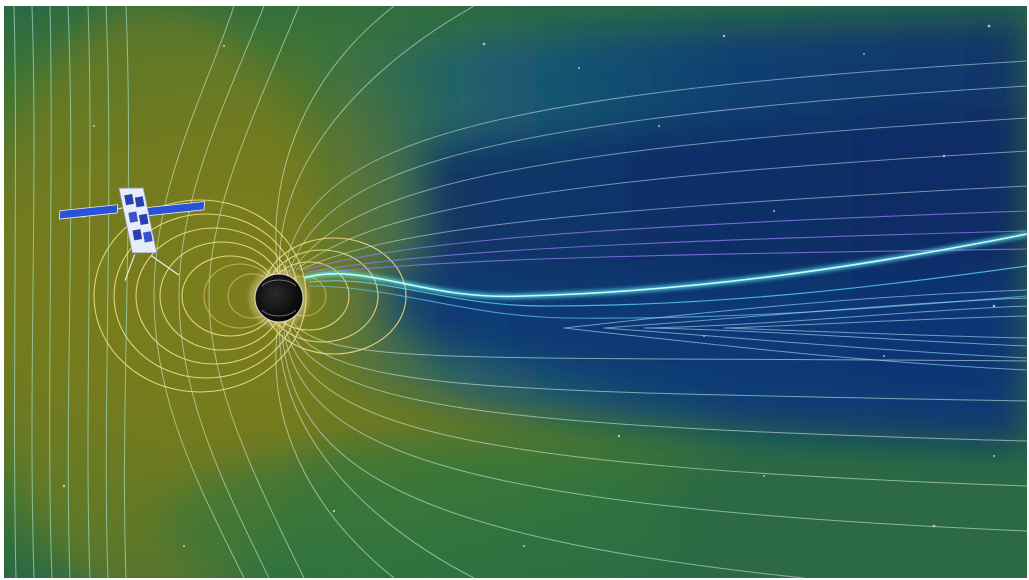 This screenshot has height=580, width=1029. Describe the element at coordinates (279, 298) in the screenshot. I see `earth` at that location.